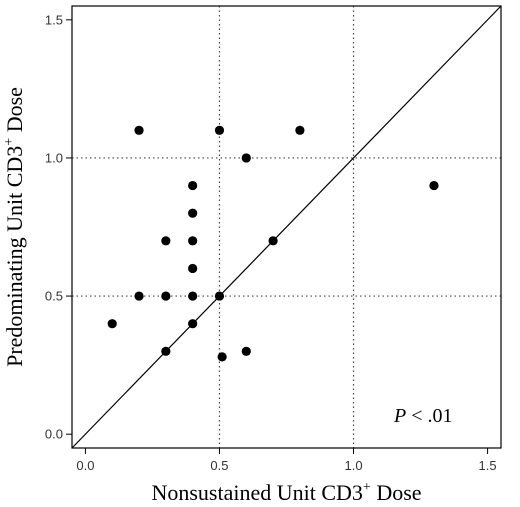 Image resolution: width=520 pixels, height=507 pixels. Describe the element at coordinates (54, 434) in the screenshot. I see `y-tick-label: 0.0` at that location.